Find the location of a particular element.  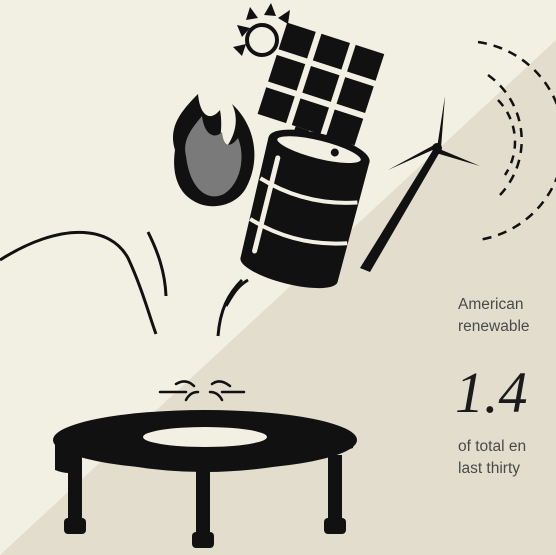

solar-panel-icon is located at coordinates (321, 91).